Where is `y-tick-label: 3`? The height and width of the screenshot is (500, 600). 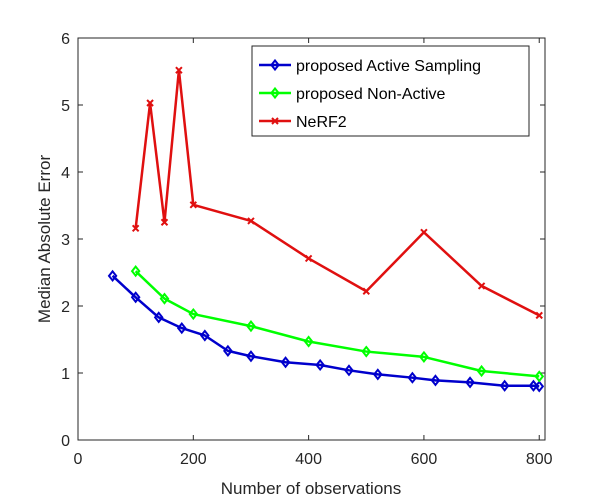
y-tick-label: 3 is located at coordinates (65, 240).